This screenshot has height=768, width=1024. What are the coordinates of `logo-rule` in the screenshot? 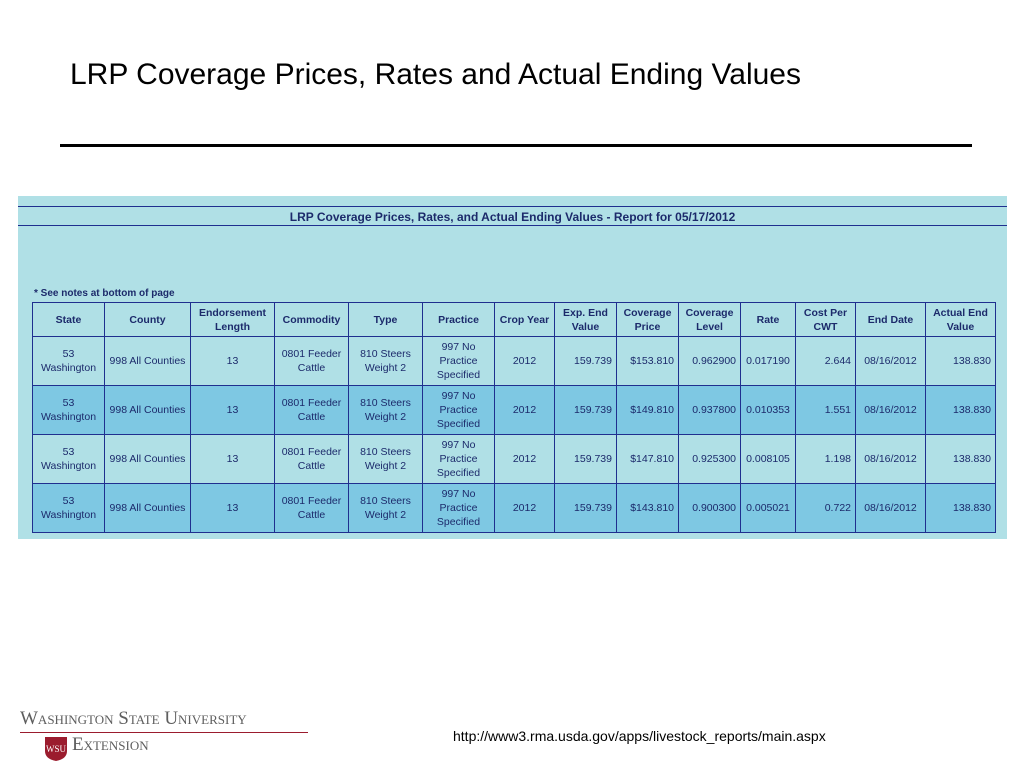 It's located at (164, 732).